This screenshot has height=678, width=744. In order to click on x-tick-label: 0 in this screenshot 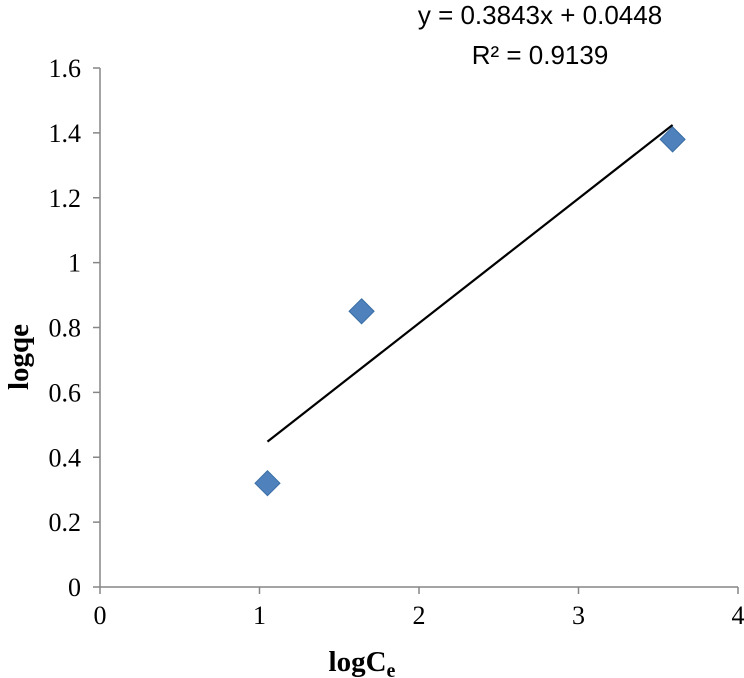, I will do `click(100, 615)`.